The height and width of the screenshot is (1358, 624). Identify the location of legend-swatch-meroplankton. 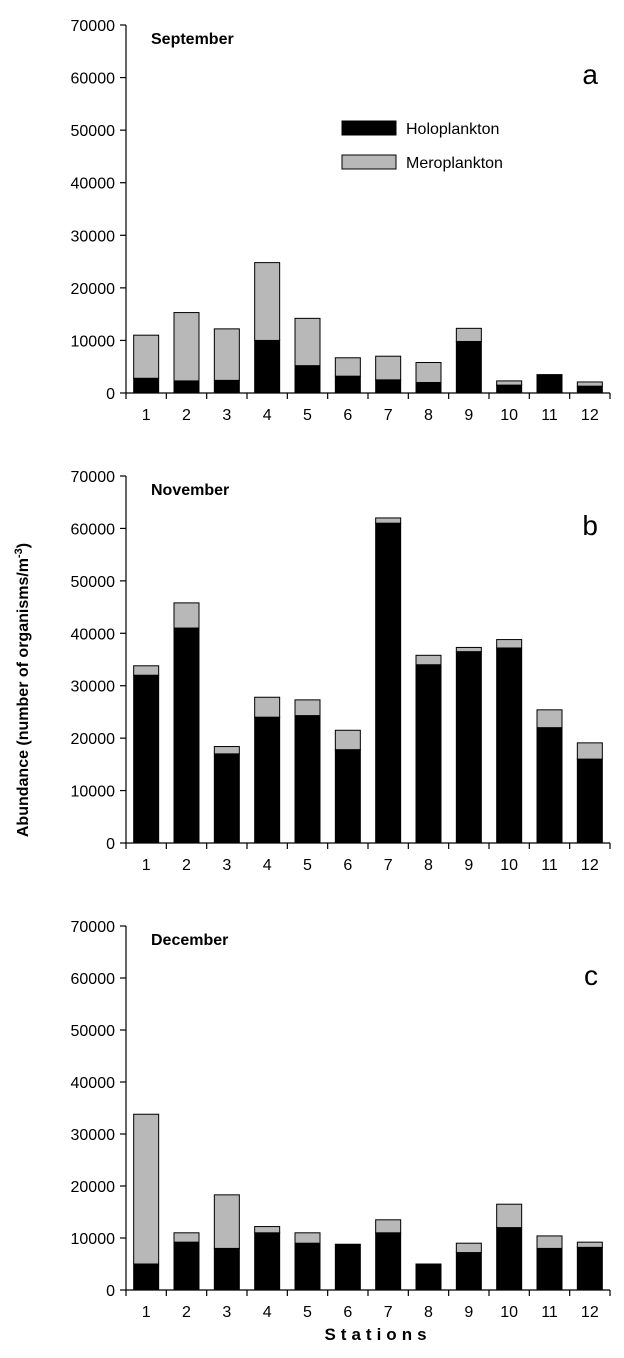
(369, 162).